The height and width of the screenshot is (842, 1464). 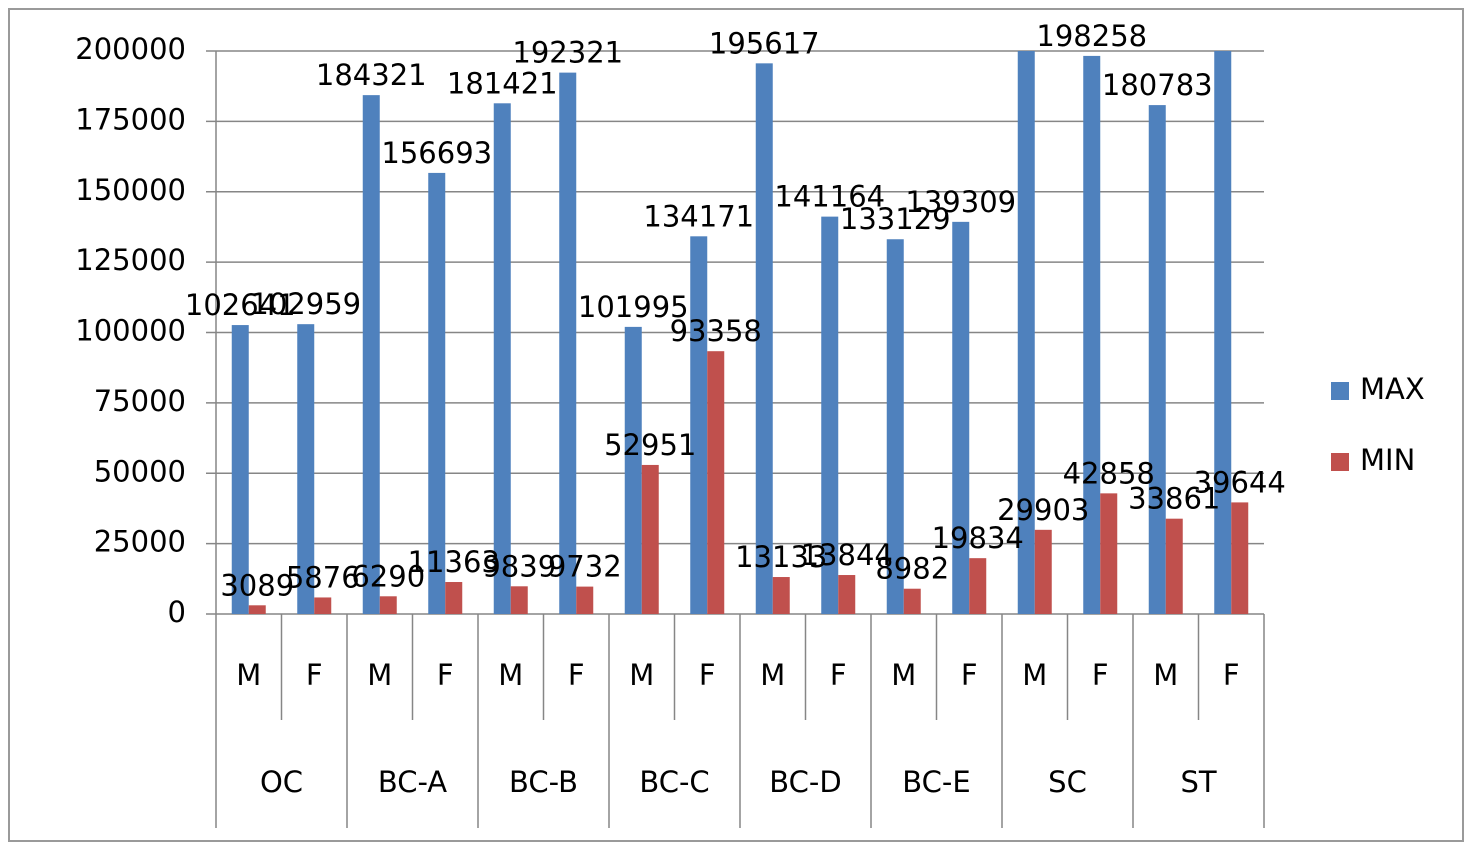 What do you see at coordinates (130, 190) in the screenshot?
I see `y-tick-label: 150000` at bounding box center [130, 190].